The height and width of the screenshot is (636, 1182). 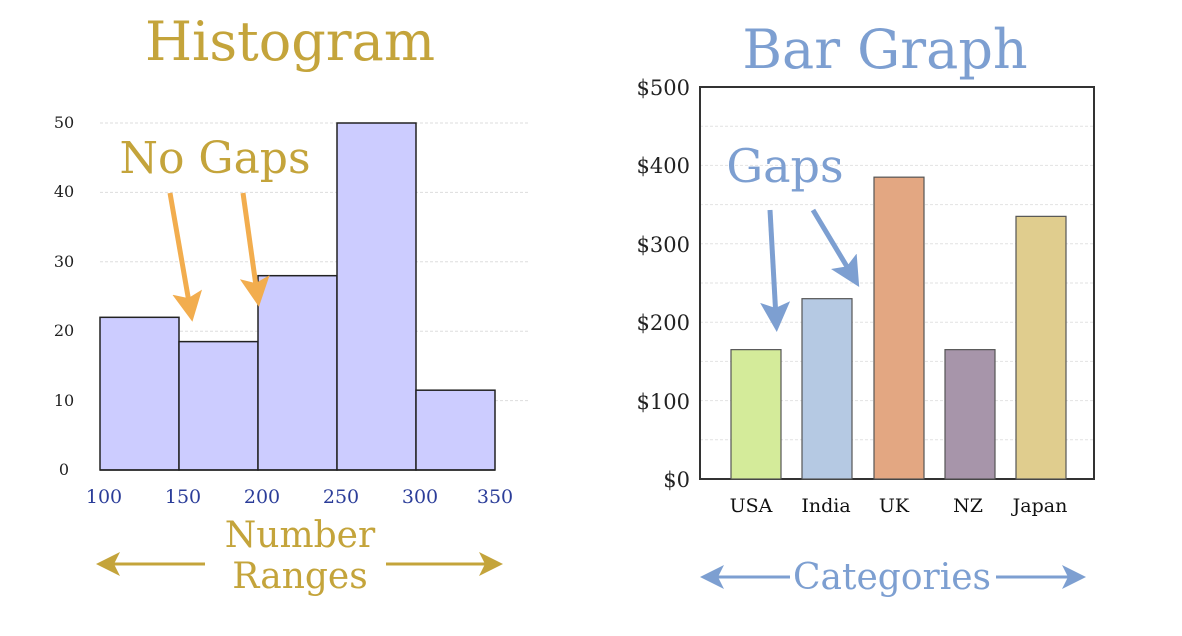 What do you see at coordinates (663, 323) in the screenshot?
I see `bar-graph-y-tick: $200` at bounding box center [663, 323].